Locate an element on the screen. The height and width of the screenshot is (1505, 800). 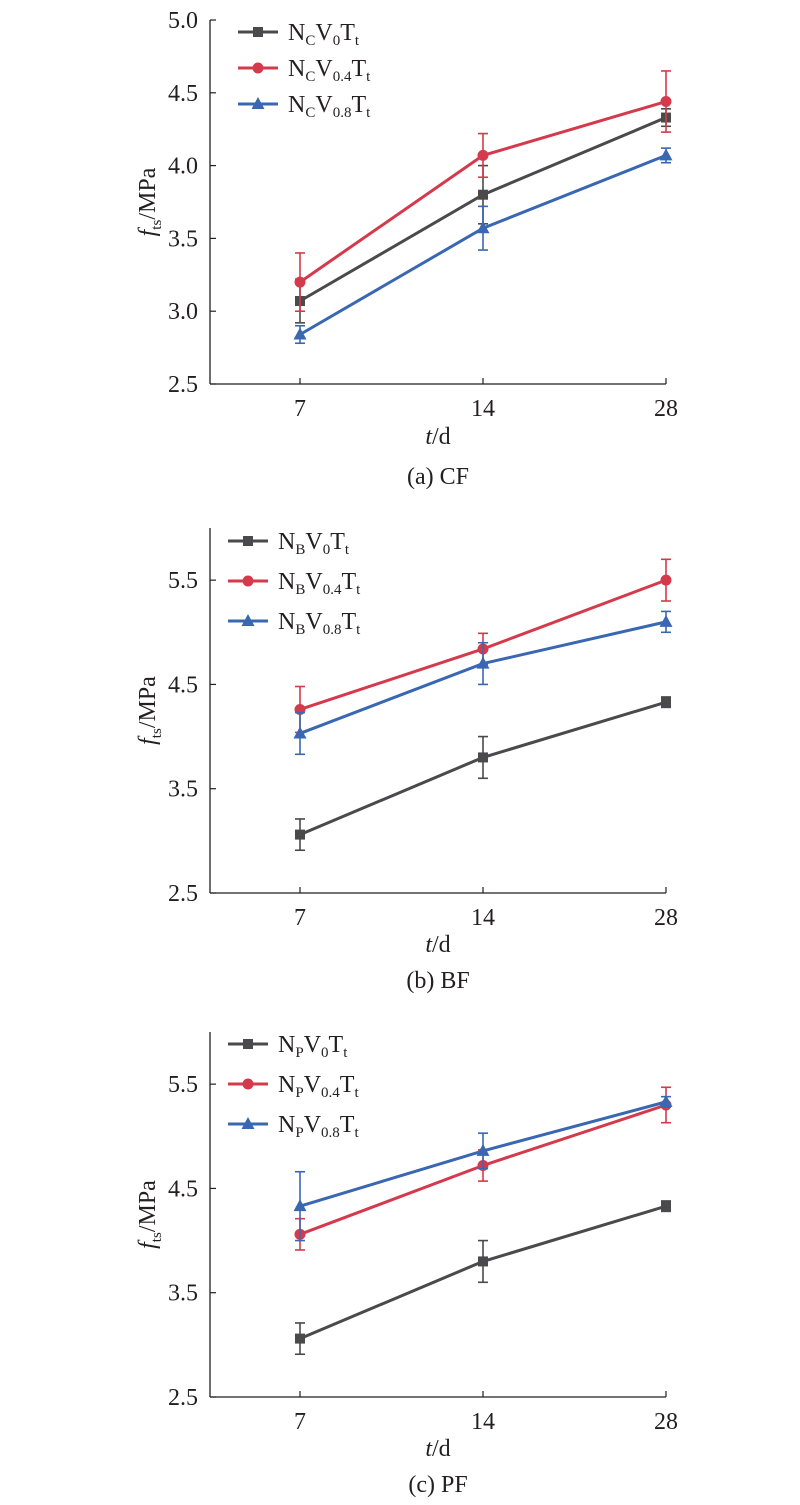
legend-label: NPV0.4Tt is located at coordinates (318, 1086).